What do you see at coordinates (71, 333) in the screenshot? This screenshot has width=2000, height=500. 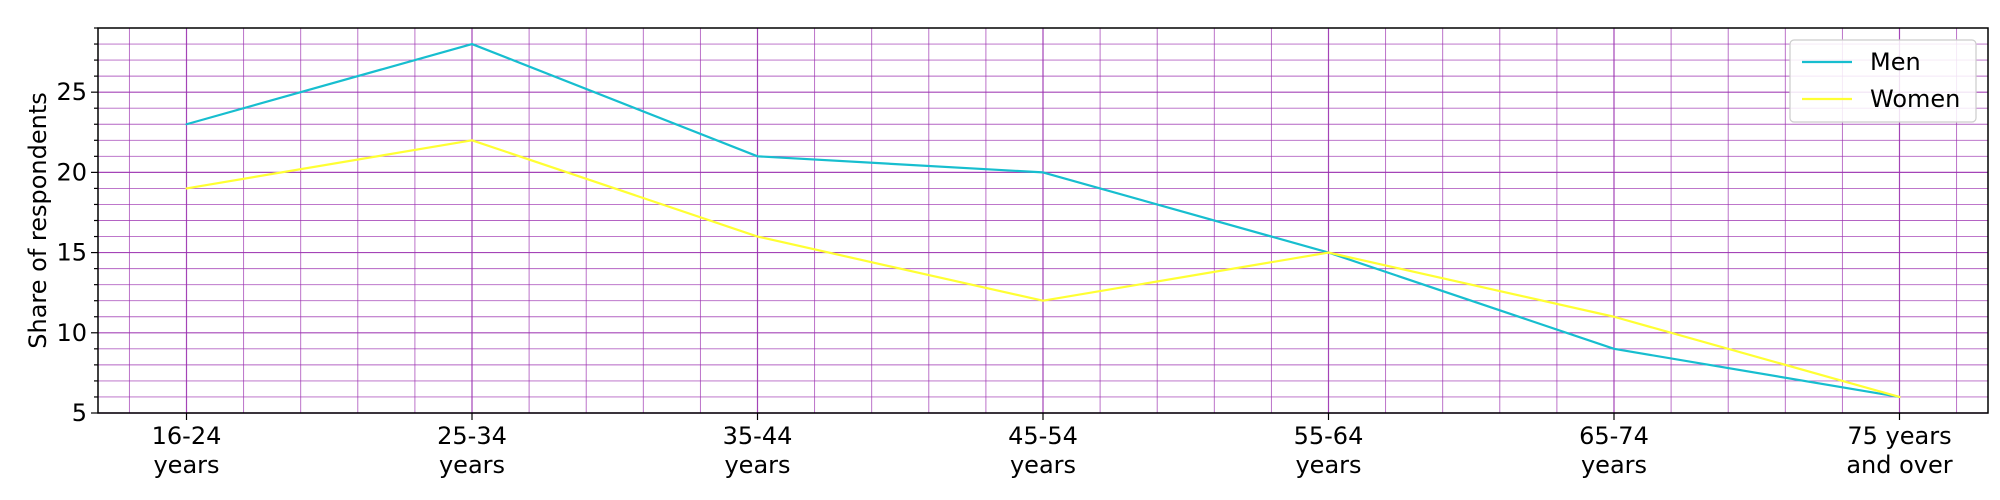 I see `y-tick-label: 10` at bounding box center [71, 333].